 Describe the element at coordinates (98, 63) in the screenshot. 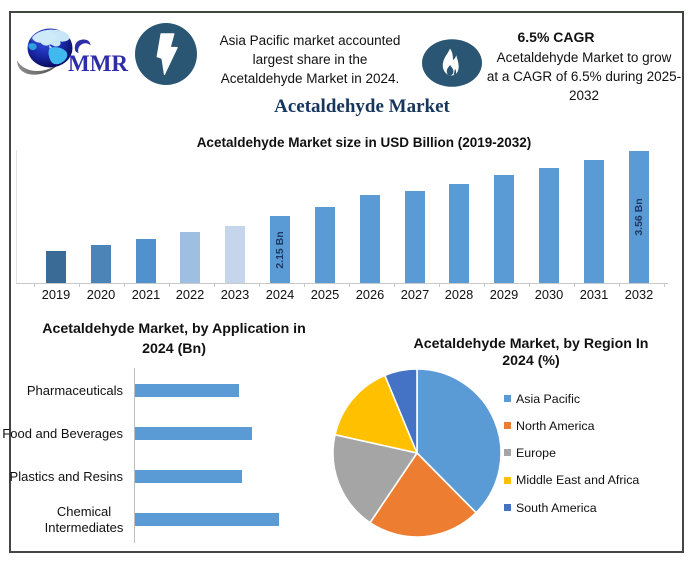

I see `svg-text: MMR` at that location.